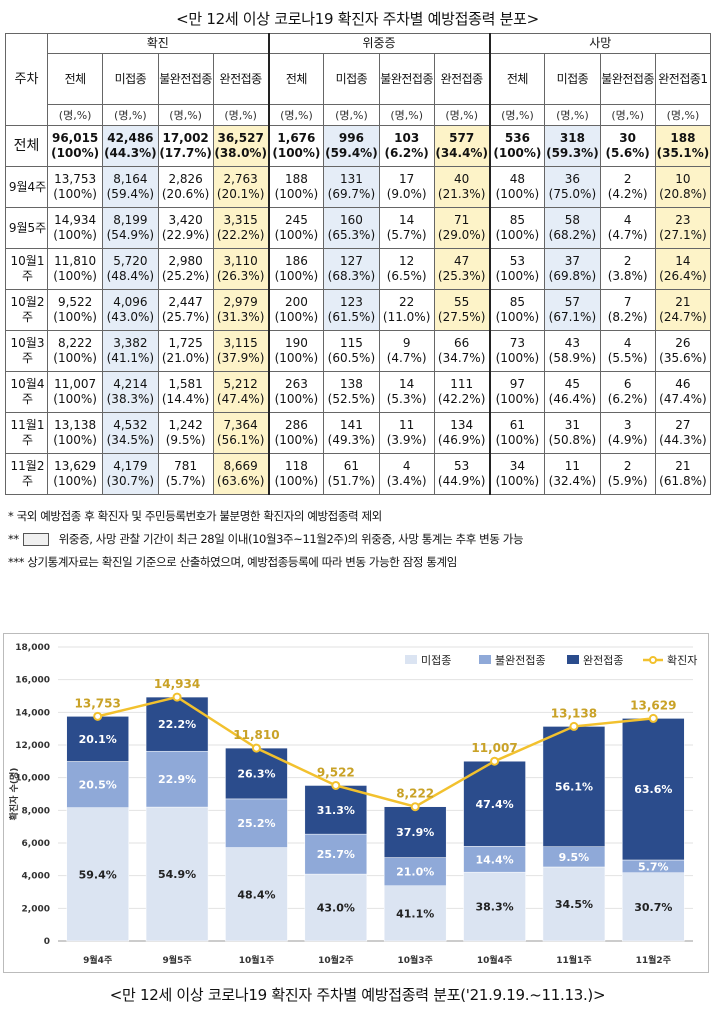 This screenshot has height=1010, width=715. Describe the element at coordinates (351, 310) in the screenshot. I see `table-cell: 123 (61.5%)` at that location.